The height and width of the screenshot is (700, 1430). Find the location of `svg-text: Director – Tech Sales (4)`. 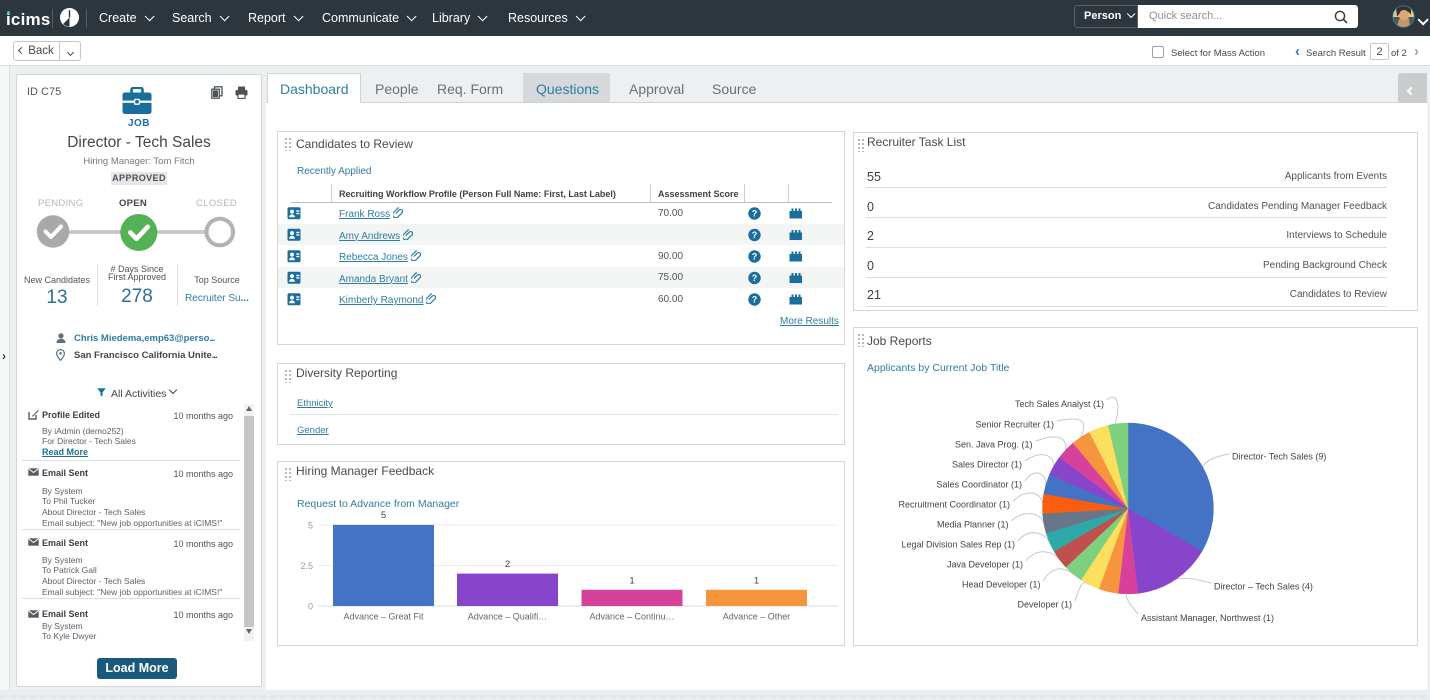

svg-text: Director – Tech Sales (4) is located at coordinates (1263, 587).